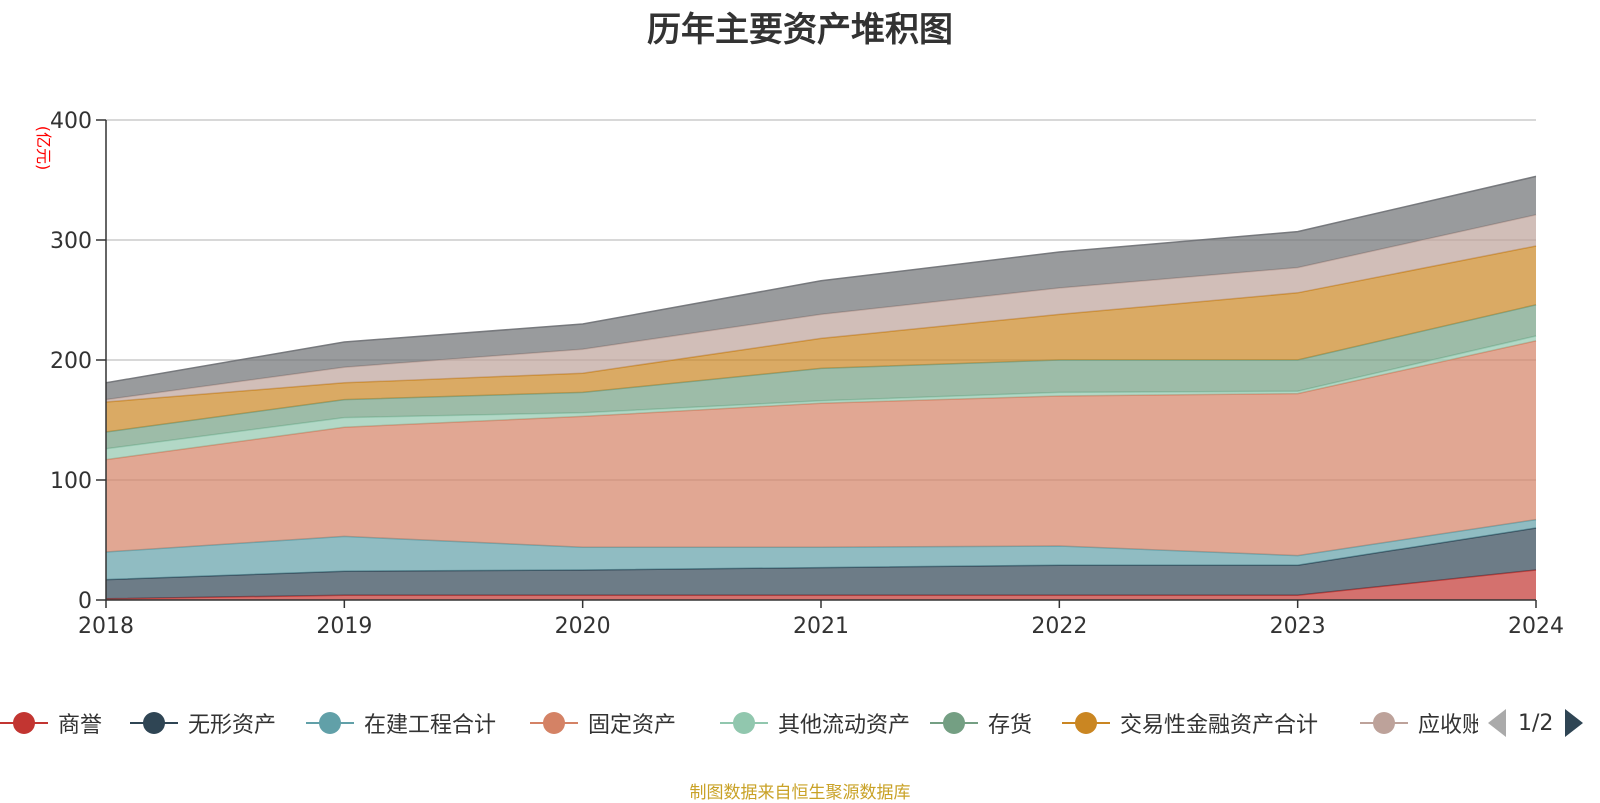  I want to click on legend-item-1: 无形资产, so click(203, 723).